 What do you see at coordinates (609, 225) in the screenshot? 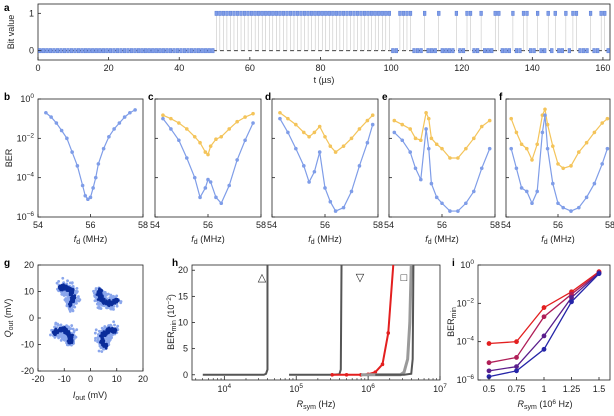
I see `x-tick-label: 58` at bounding box center [609, 225].